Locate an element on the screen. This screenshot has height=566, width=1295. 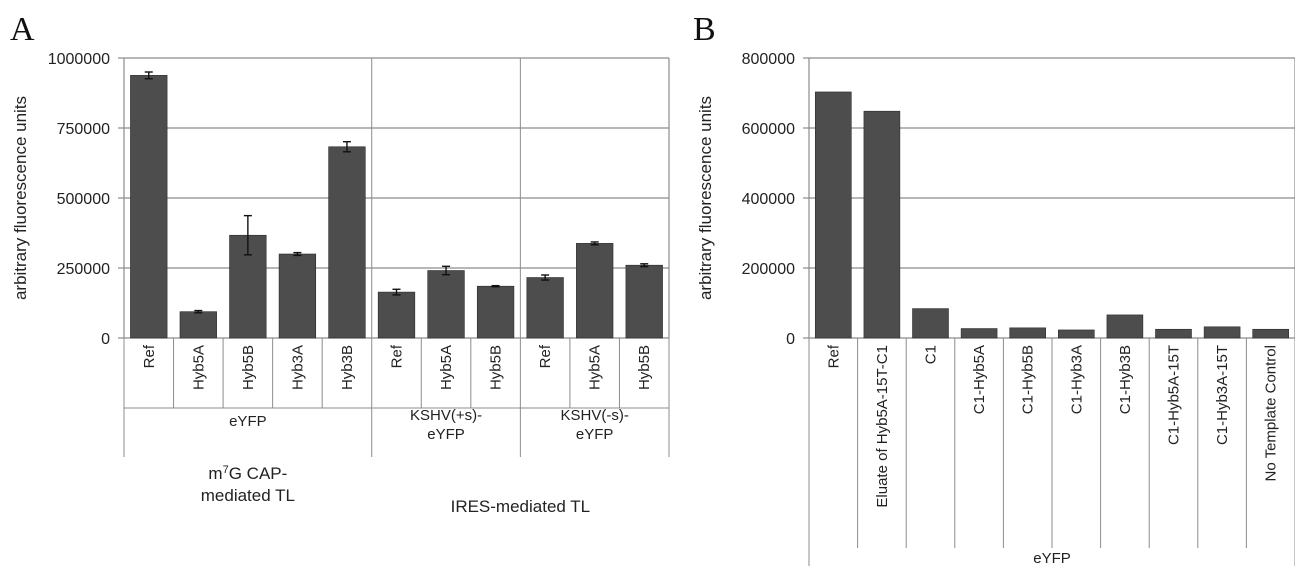
category-label: Hyb3B is located at coordinates (347, 367).